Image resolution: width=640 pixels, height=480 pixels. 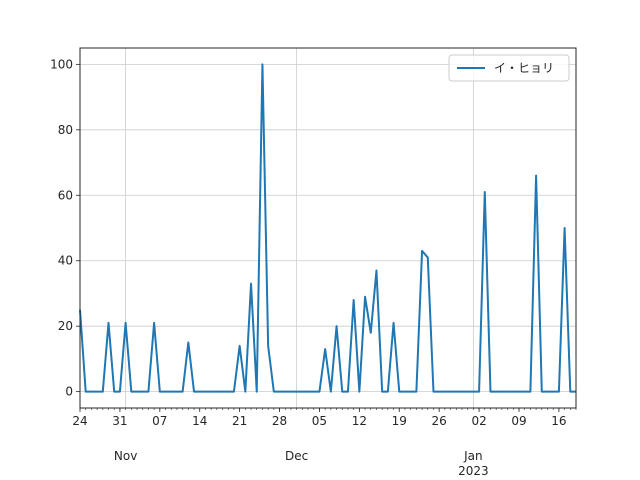 I want to click on x-tick-label: 31, so click(x=119, y=421).